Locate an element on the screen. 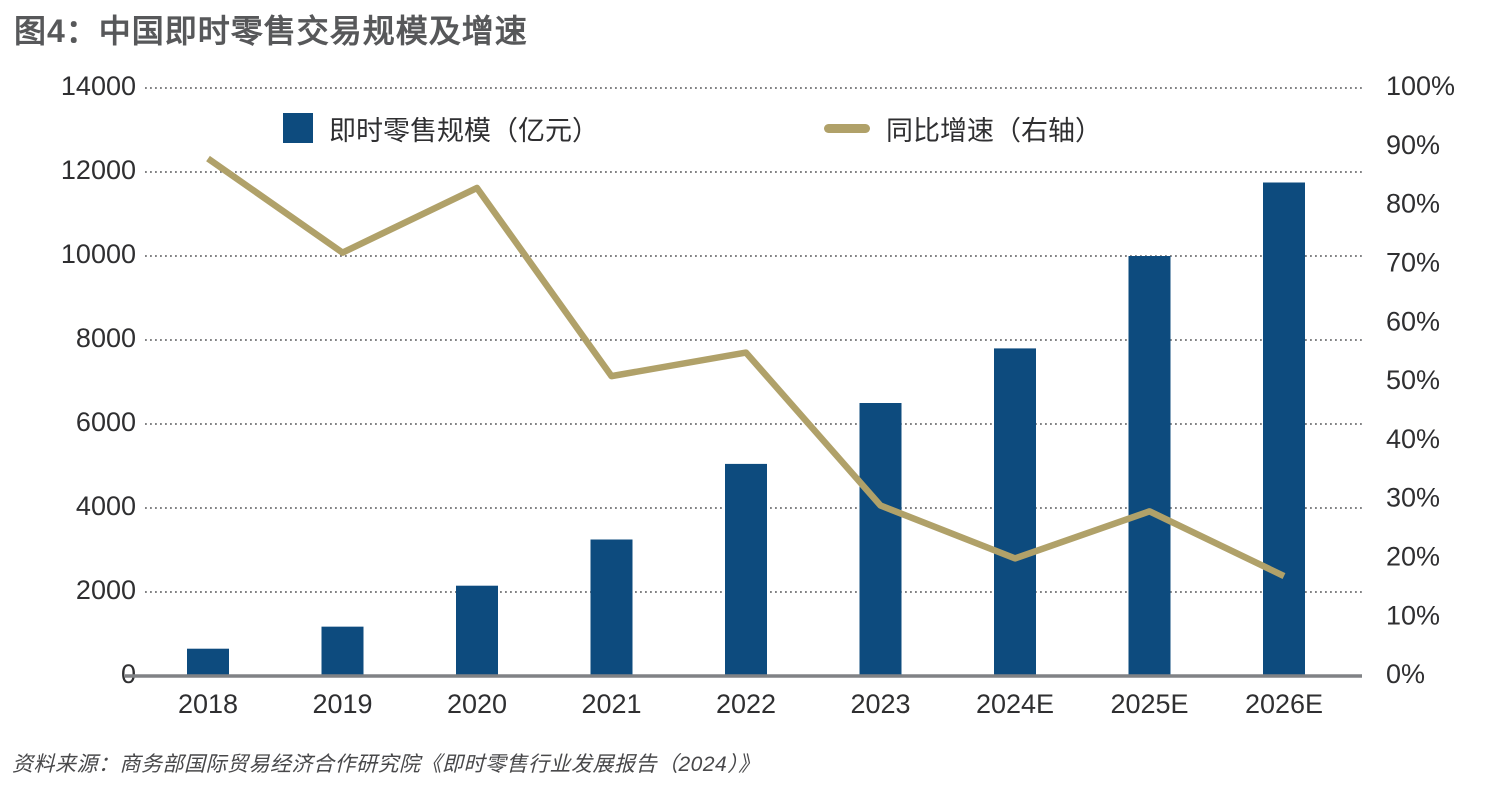 This screenshot has height=801, width=1490. right-axis-tick-label: 40% is located at coordinates (1413, 439).